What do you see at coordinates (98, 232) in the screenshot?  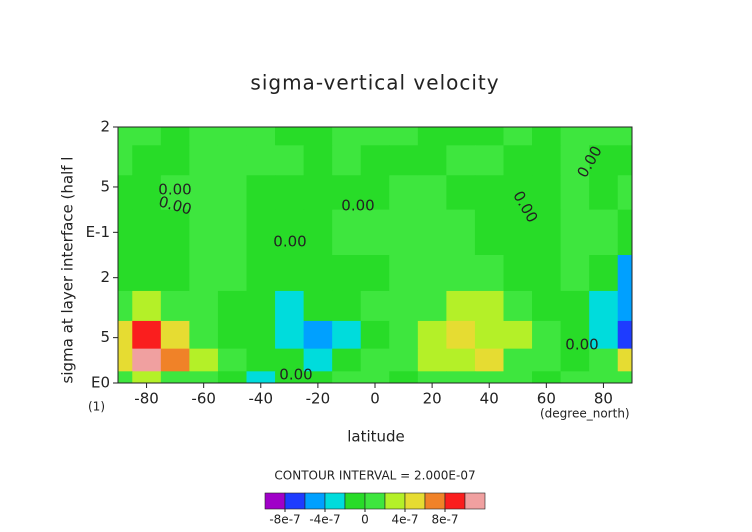 I see `y-tick-label: E-1` at bounding box center [98, 232].